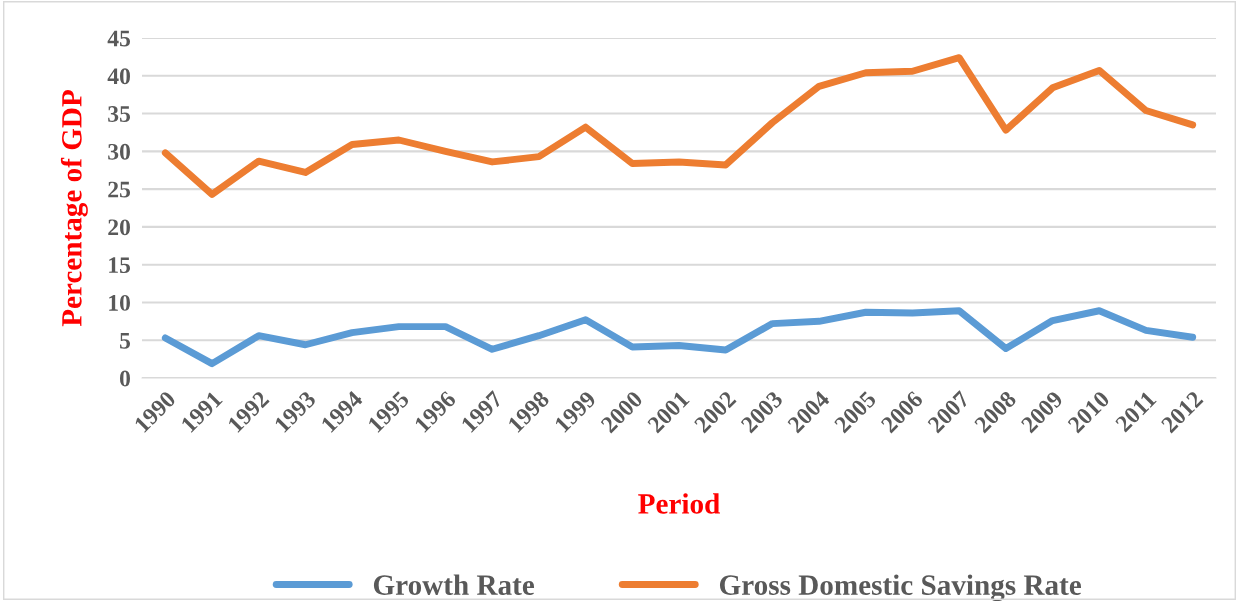 This screenshot has width=1239, height=601. What do you see at coordinates (679, 503) in the screenshot?
I see `x-axis-title: Period` at bounding box center [679, 503].